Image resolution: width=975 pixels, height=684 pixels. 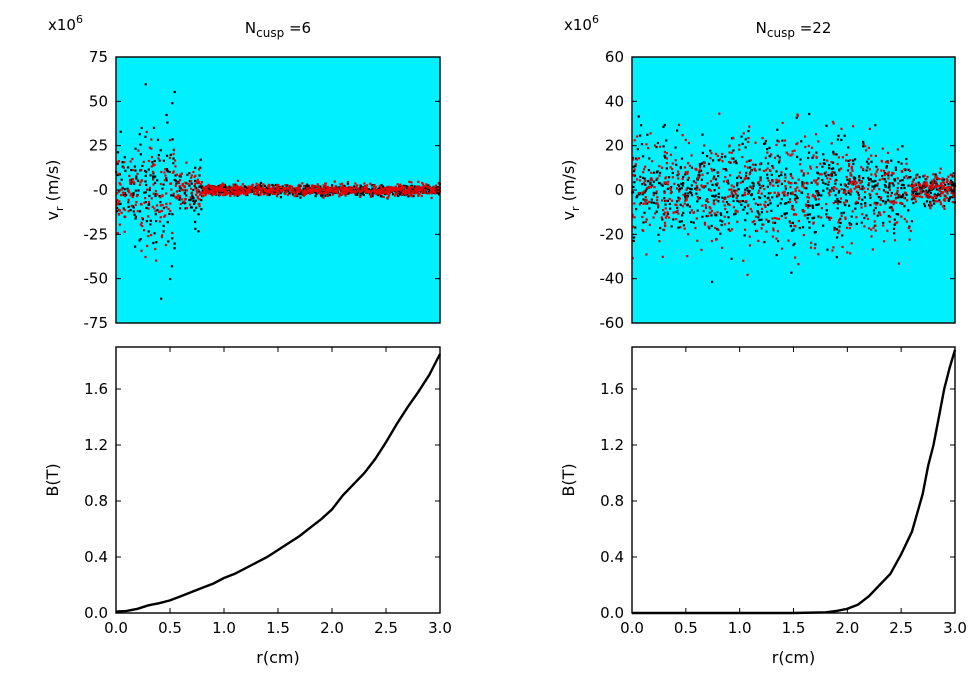 What do you see at coordinates (98, 146) in the screenshot?
I see `y-tick-label: 25` at bounding box center [98, 146].